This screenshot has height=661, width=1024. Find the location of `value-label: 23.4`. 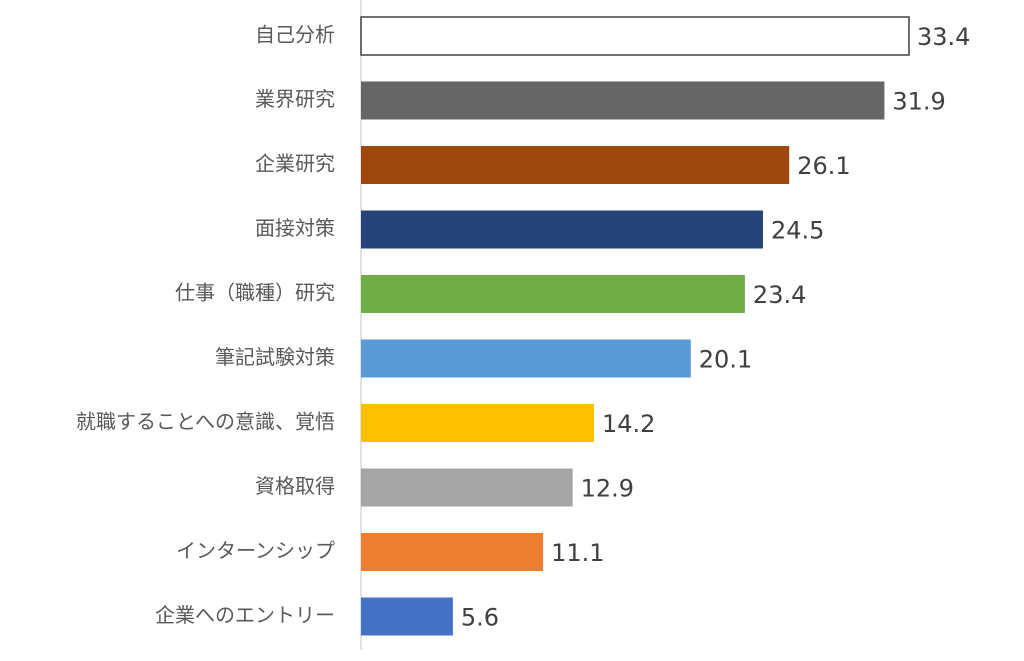

value-label: 23.4 is located at coordinates (779, 295).